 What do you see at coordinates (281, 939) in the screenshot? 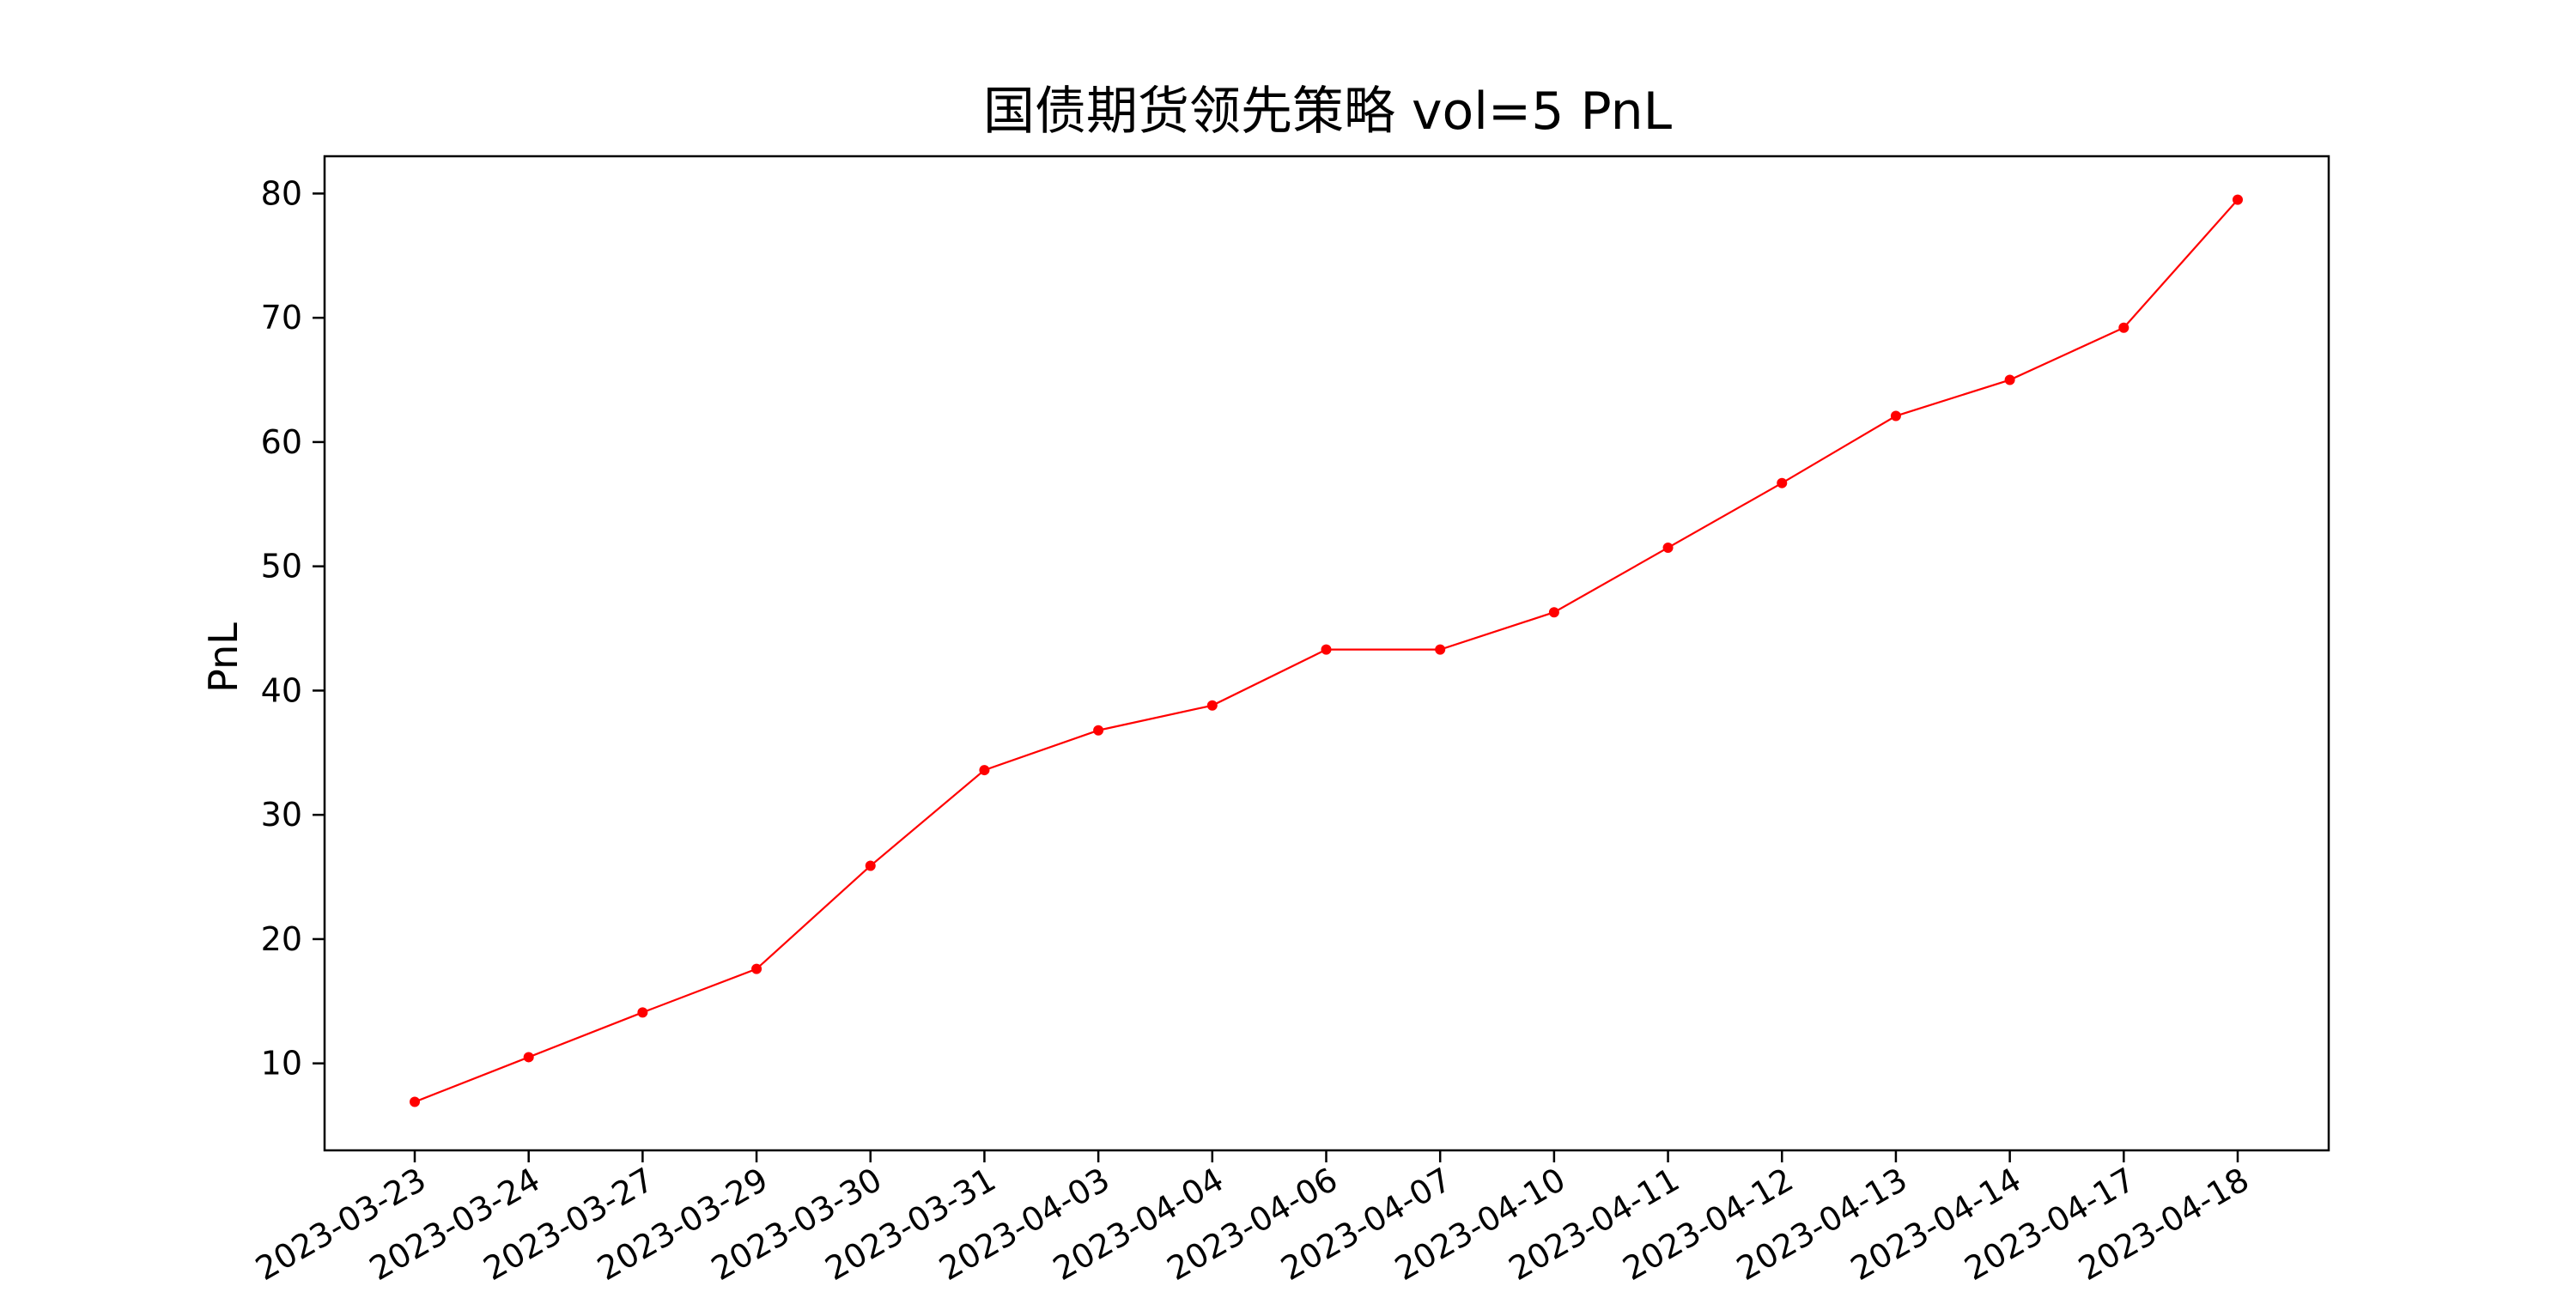
I see `y-tick-label: 20` at bounding box center [281, 939].